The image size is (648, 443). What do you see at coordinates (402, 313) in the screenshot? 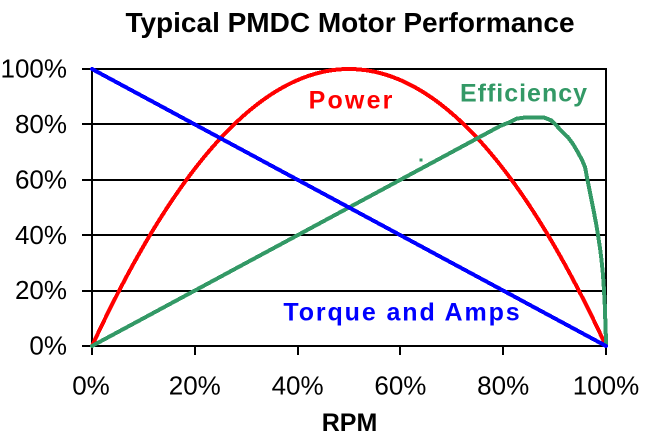
I see `svg-text: Torque and Amps` at bounding box center [402, 313].